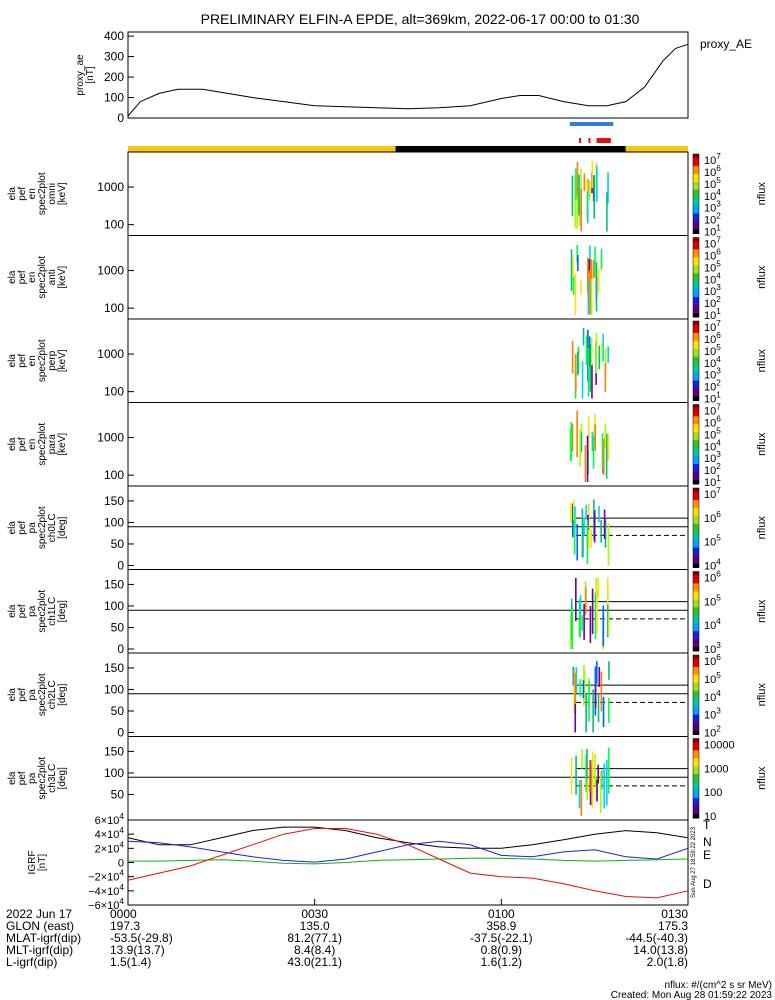 The width and height of the screenshot is (775, 1000). What do you see at coordinates (32, 277) in the screenshot?
I see `panel-ylabel-line: en` at bounding box center [32, 277].